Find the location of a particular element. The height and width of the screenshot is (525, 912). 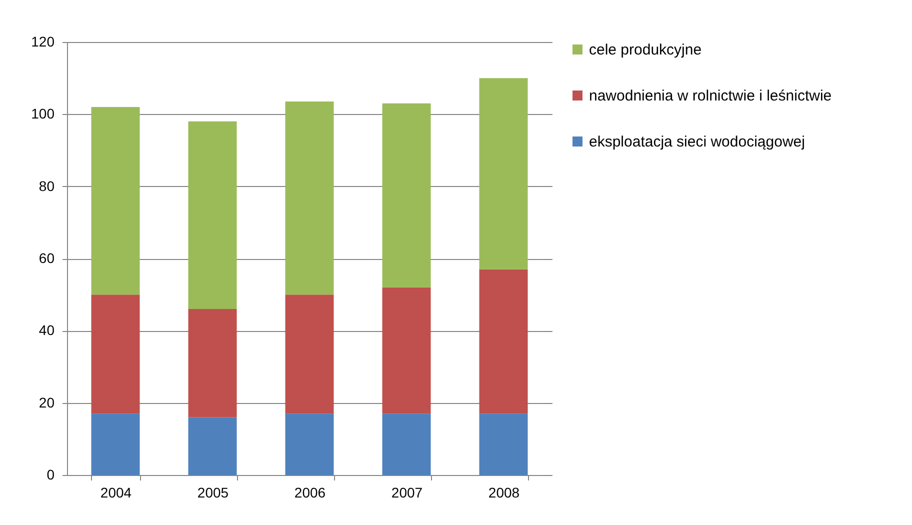

y-tick-label: 120 is located at coordinates (43, 42).